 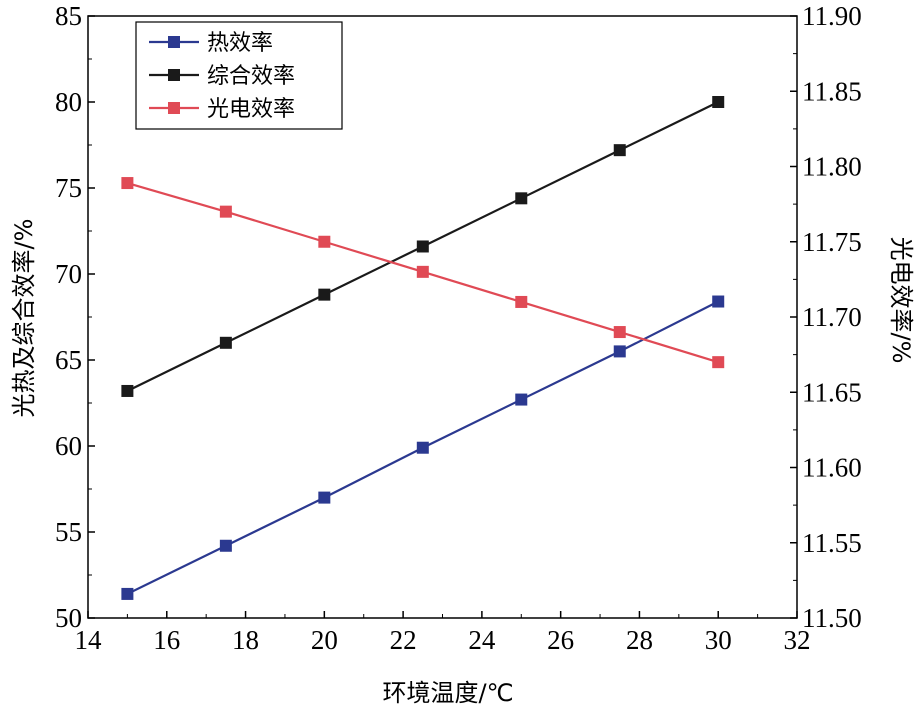 I want to click on y-left-tick-label: 70, so click(x=68, y=274).